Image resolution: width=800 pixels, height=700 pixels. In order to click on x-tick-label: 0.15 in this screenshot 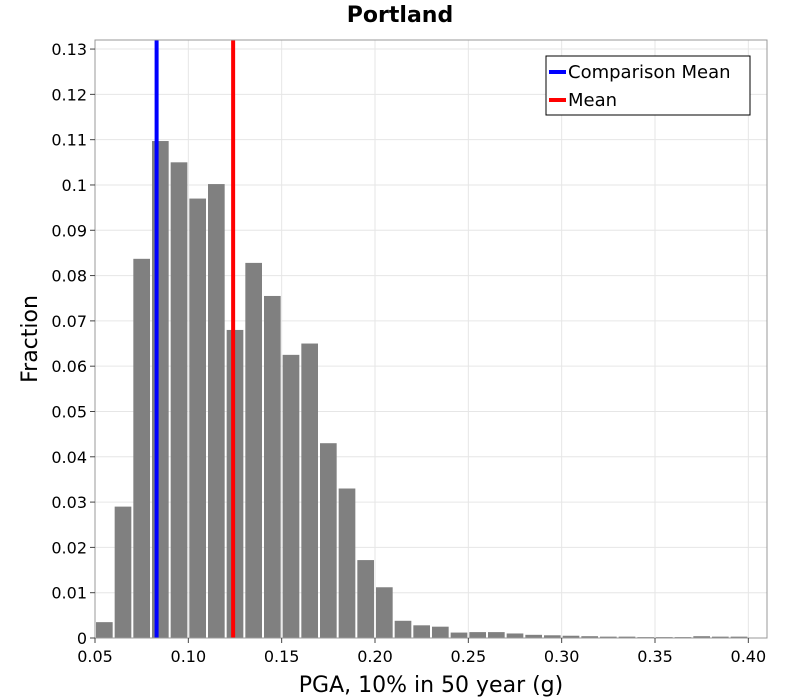, I will do `click(282, 656)`.